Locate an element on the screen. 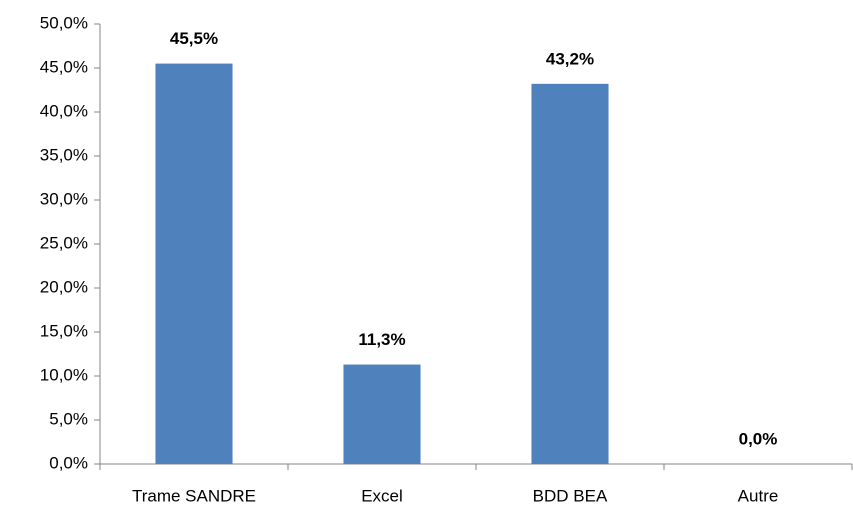 This screenshot has width=853, height=509. y-tick-label: 30,0% is located at coordinates (64, 198).